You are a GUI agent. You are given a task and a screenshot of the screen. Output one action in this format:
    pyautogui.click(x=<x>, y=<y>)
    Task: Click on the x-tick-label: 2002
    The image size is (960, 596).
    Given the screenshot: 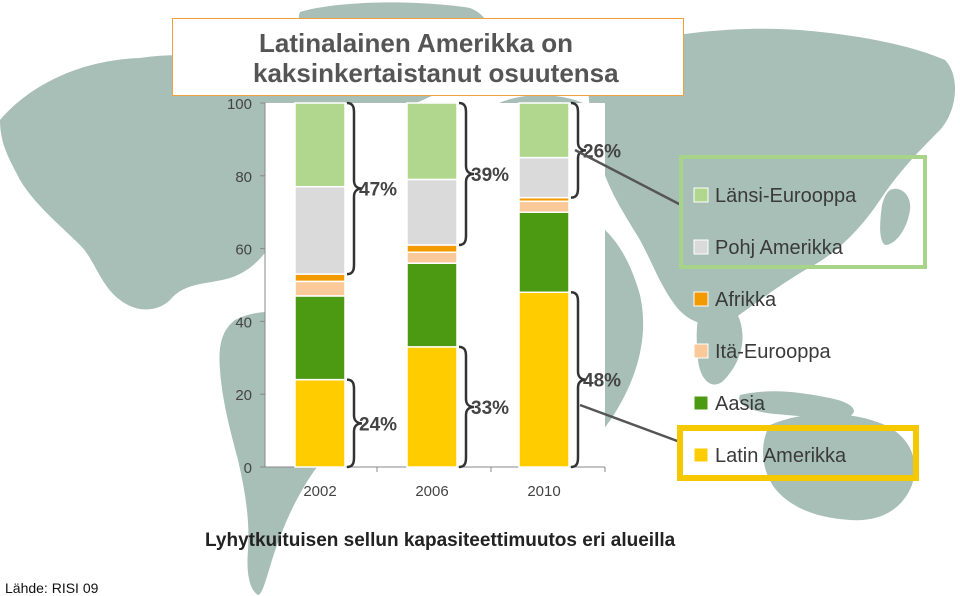 What is the action you would take?
    pyautogui.click(x=319, y=491)
    